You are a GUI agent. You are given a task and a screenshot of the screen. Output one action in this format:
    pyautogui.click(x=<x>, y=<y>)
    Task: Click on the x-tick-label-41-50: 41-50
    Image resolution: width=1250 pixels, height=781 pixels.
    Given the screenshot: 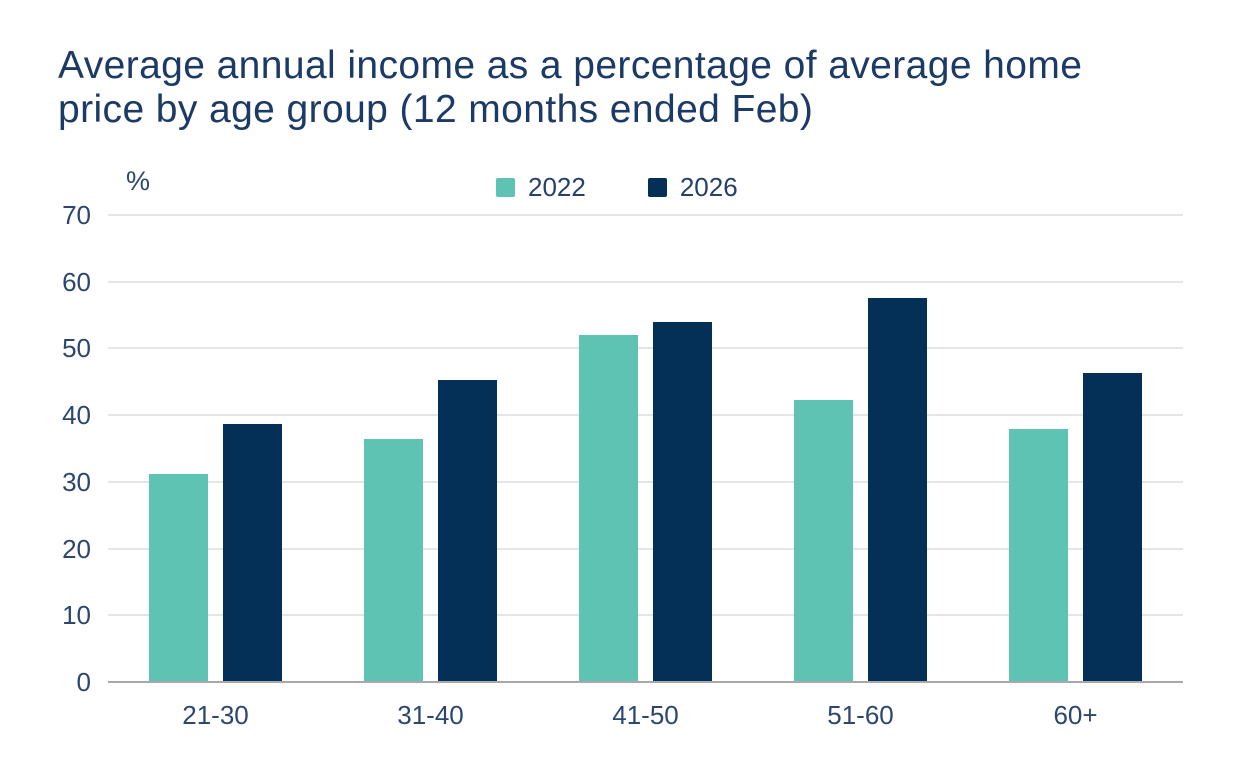 What is the action you would take?
    pyautogui.click(x=645, y=715)
    